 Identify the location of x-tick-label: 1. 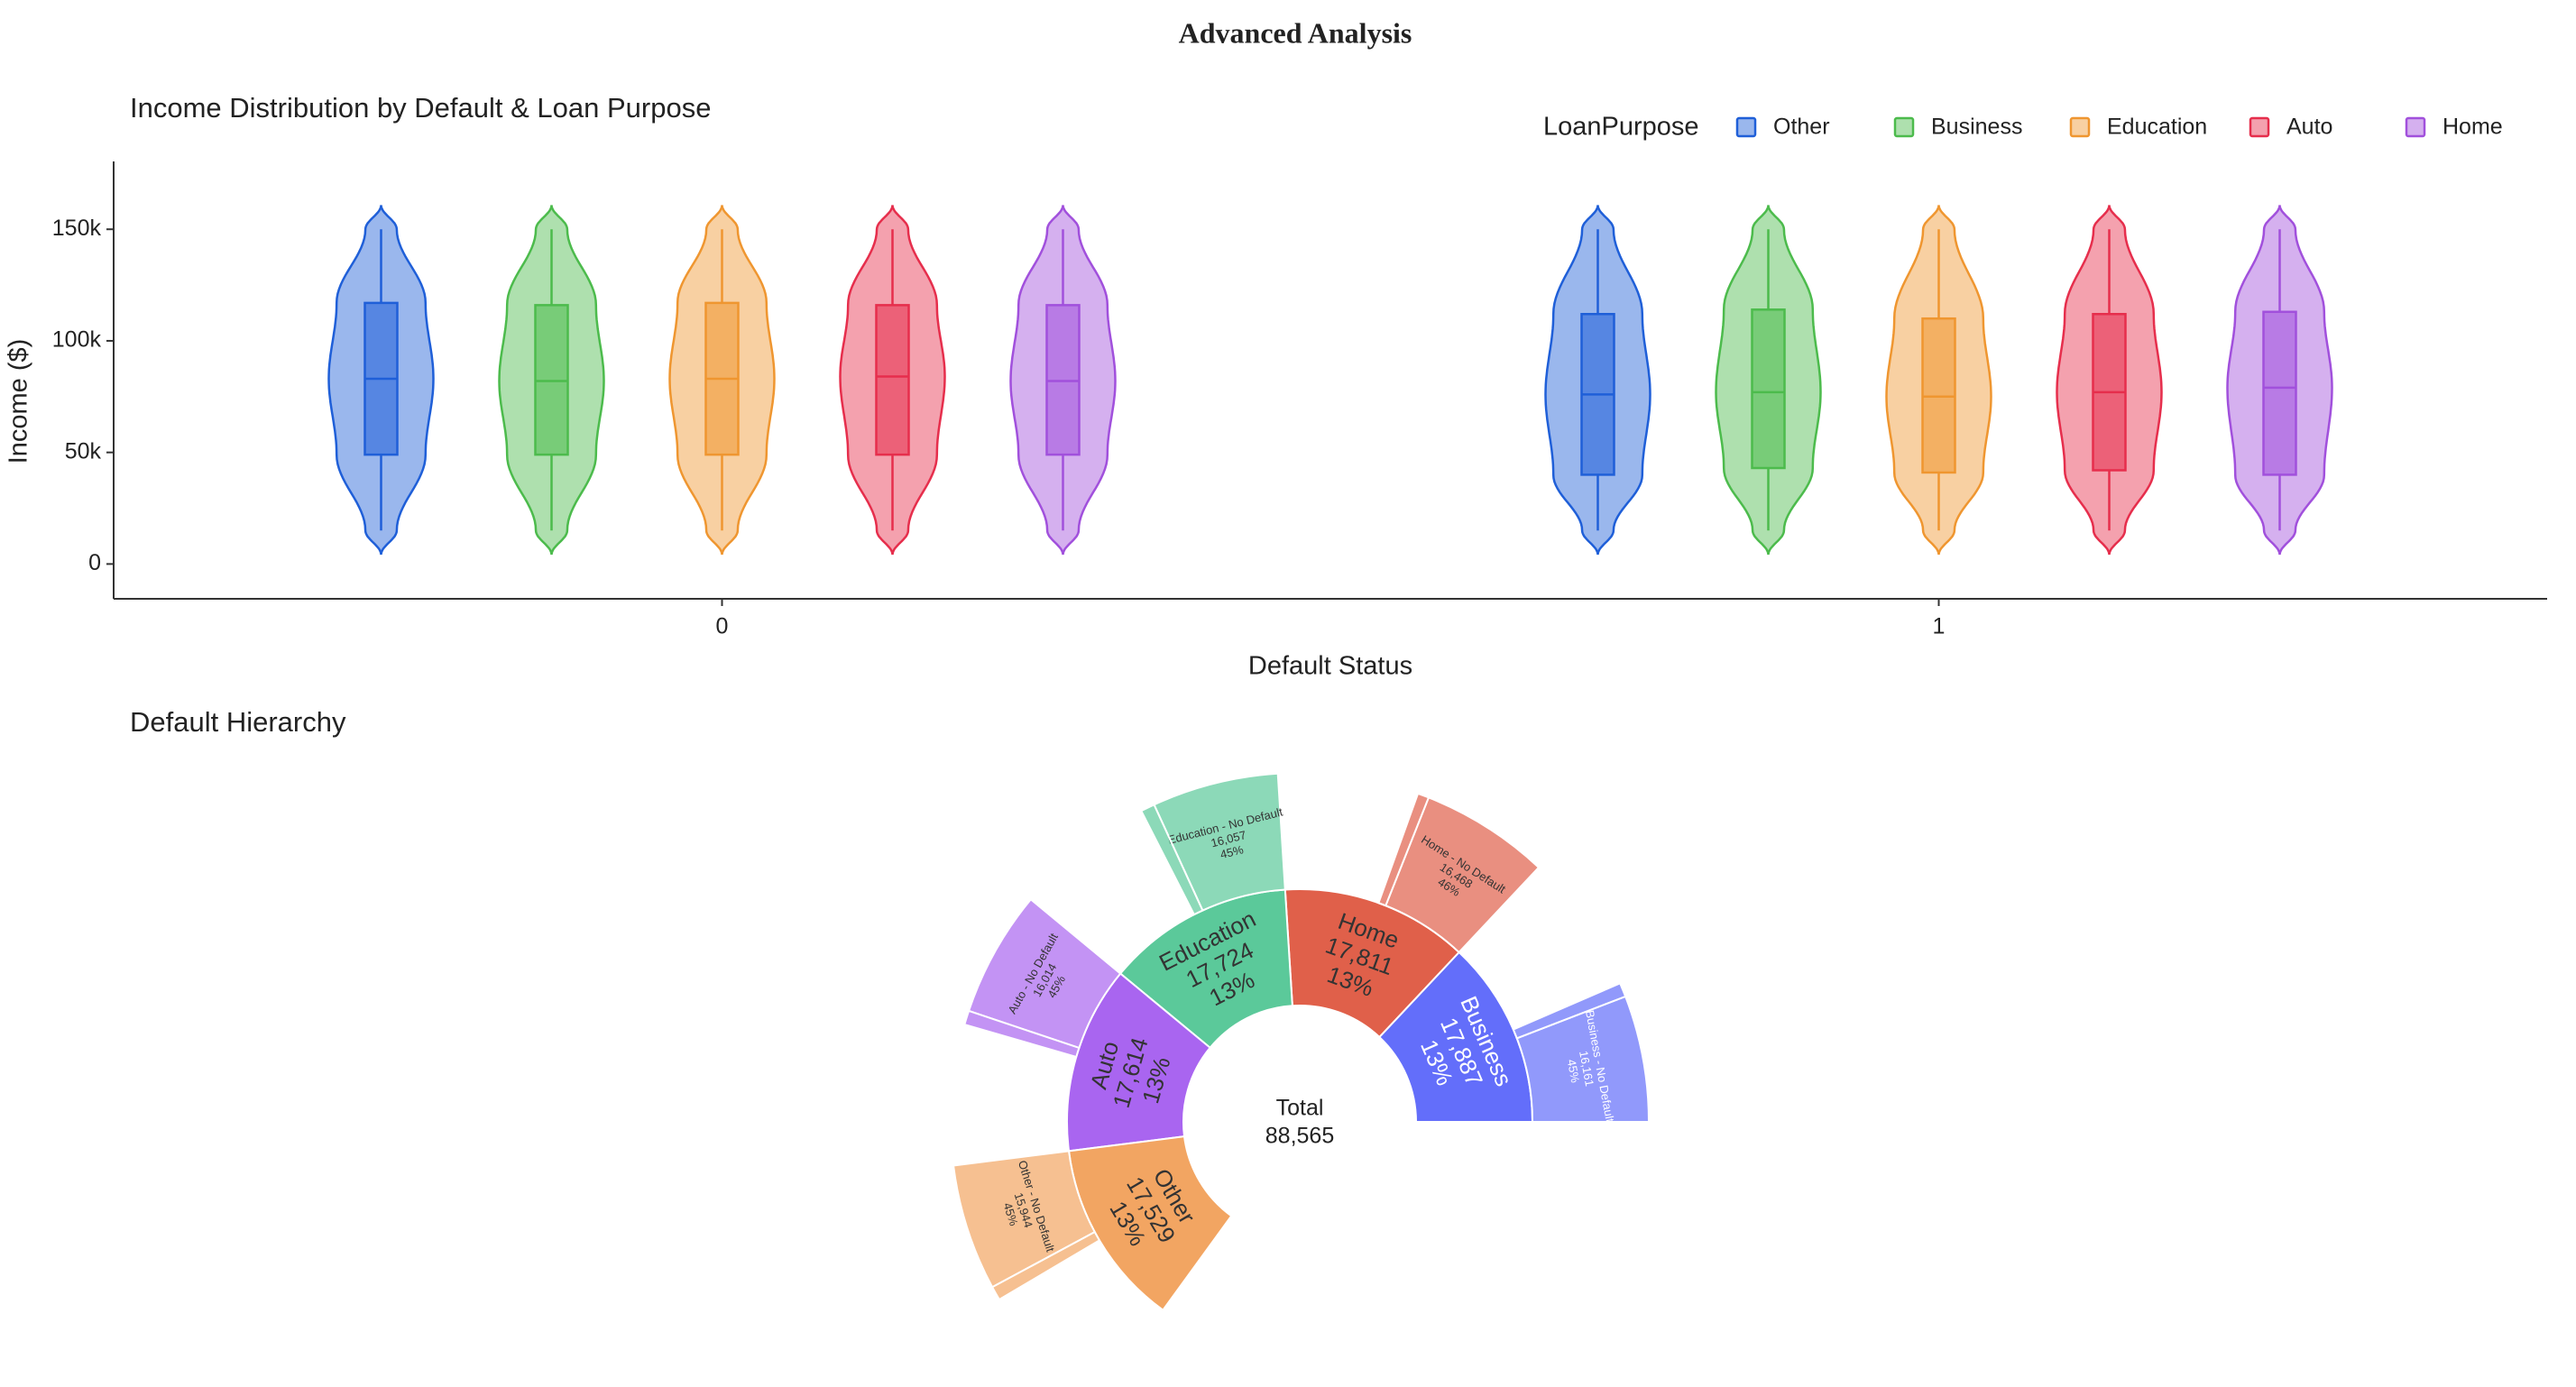
(1940, 626).